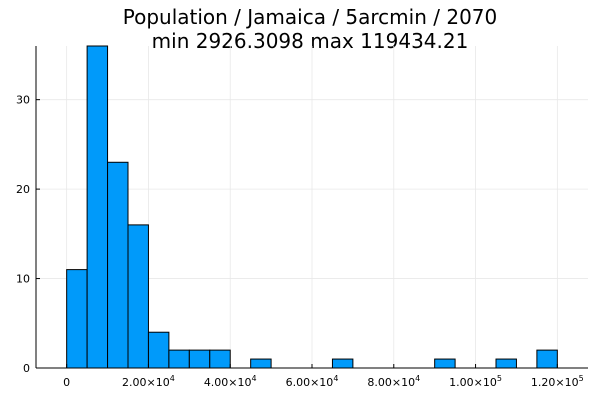  Describe the element at coordinates (557, 381) in the screenshot. I see `x-tick-label-6: 1.20×10⁵` at that location.